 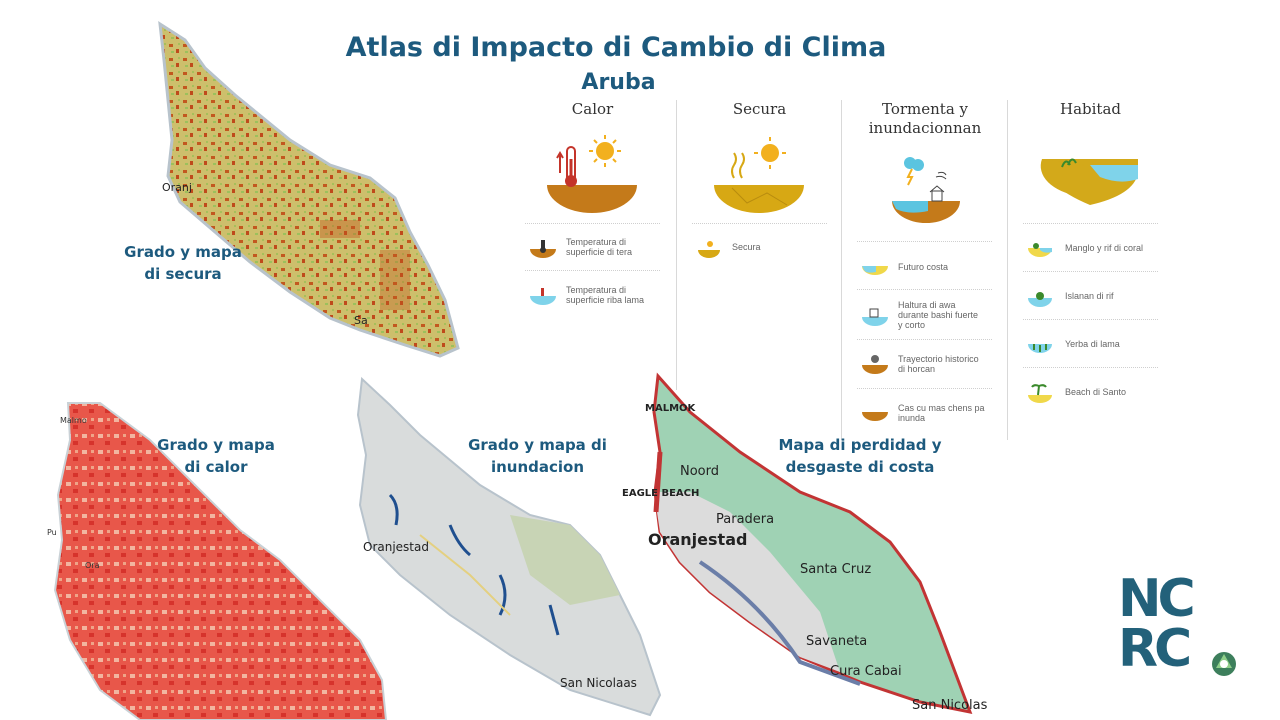 I want to click on coastal-map-place-eaglebeach: EAGLE BEACH, so click(x=661, y=493).